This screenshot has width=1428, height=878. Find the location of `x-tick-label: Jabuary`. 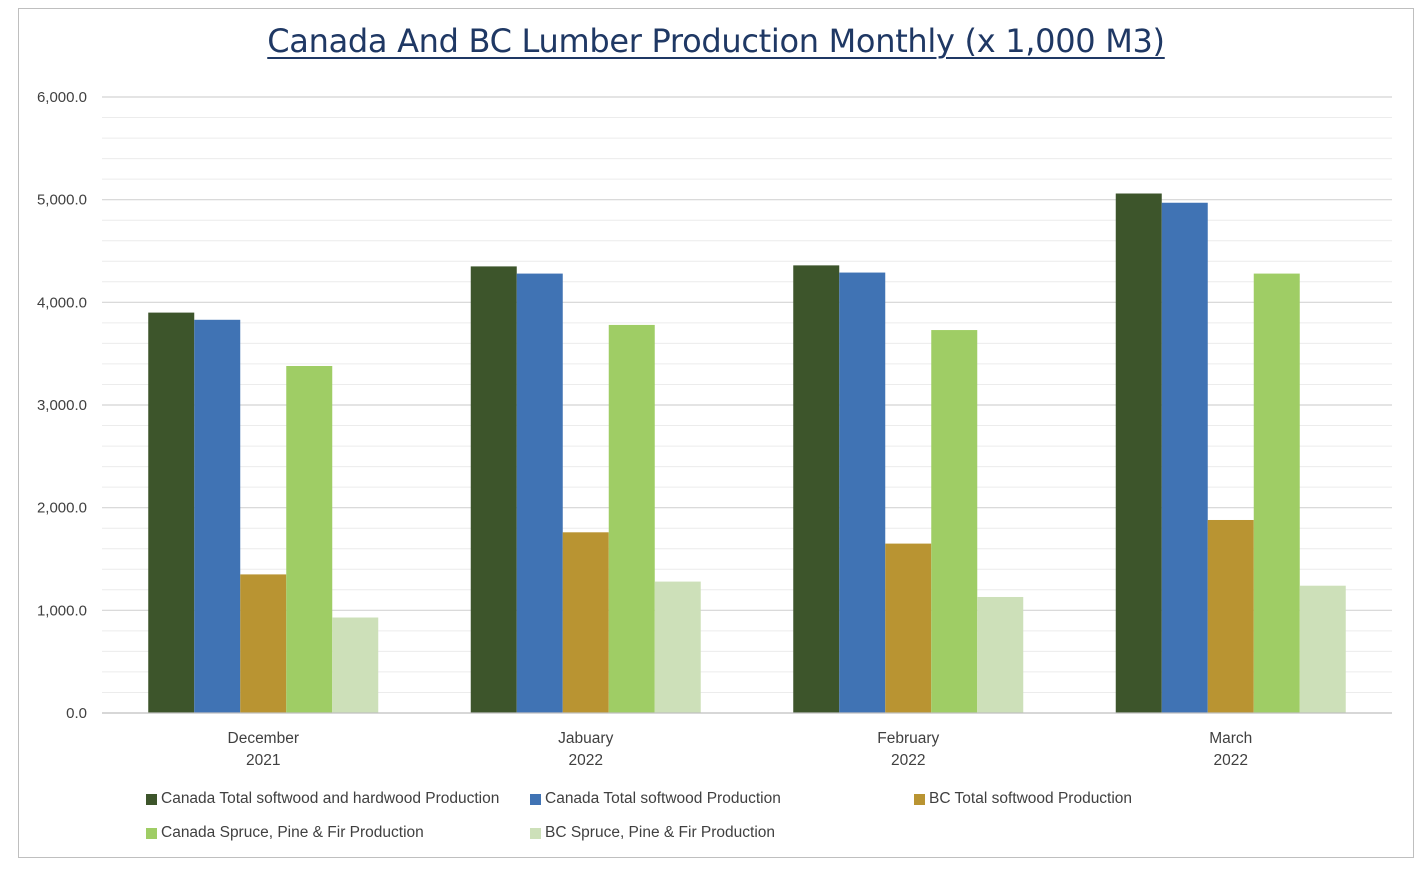

x-tick-label: Jabuary is located at coordinates (585, 738).